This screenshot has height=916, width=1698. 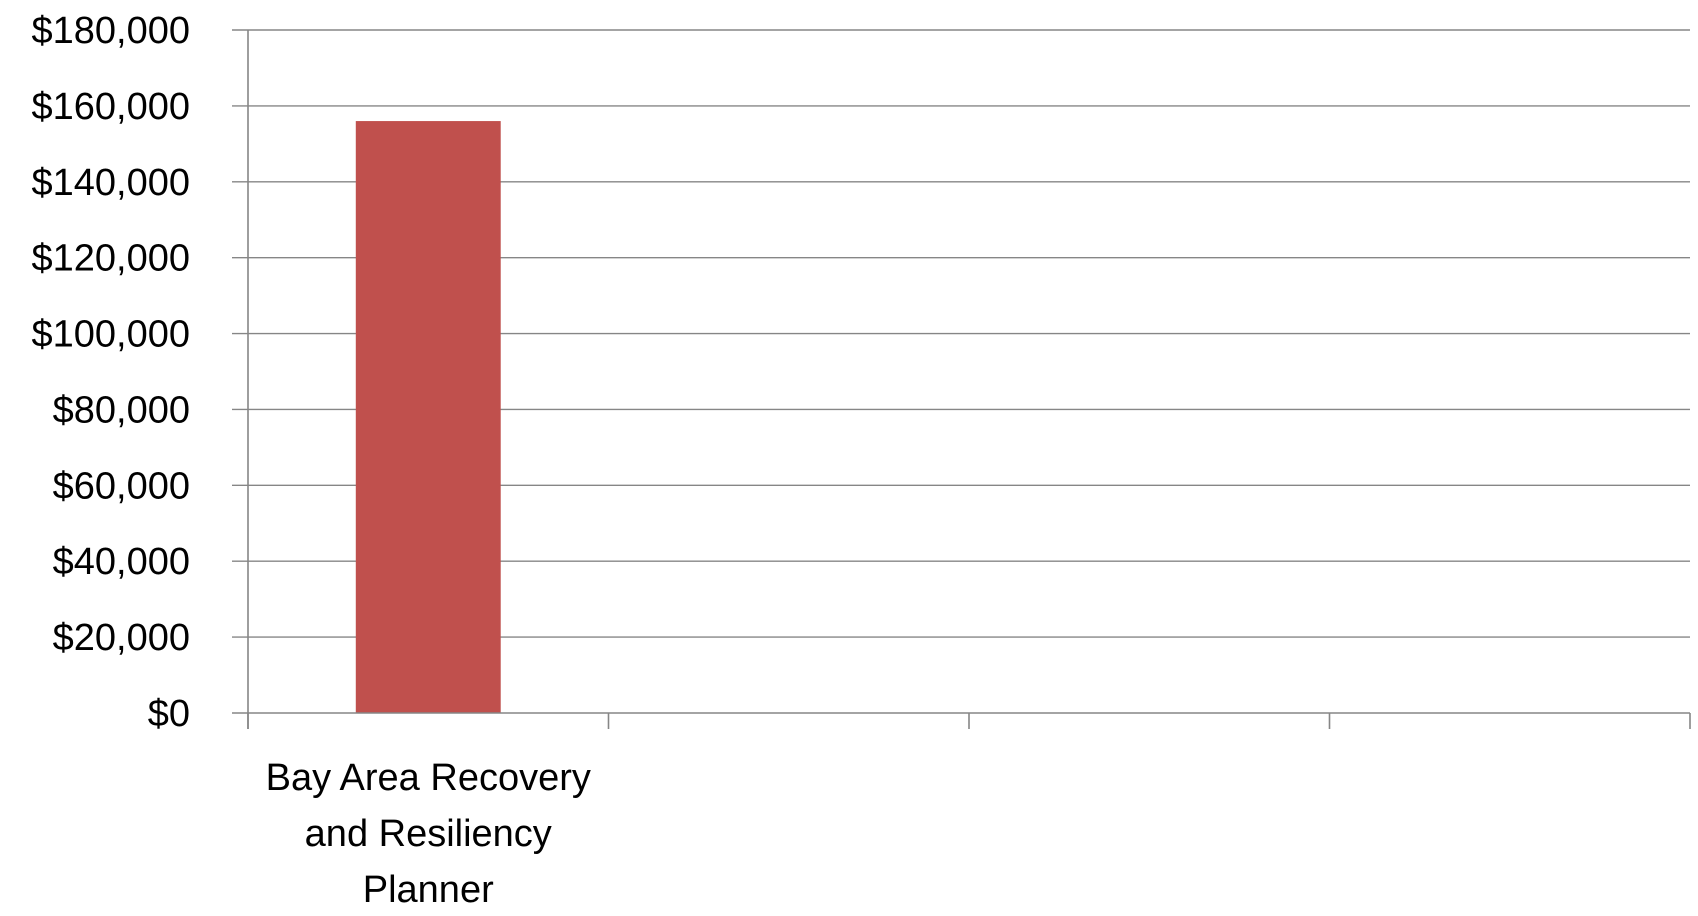 I want to click on y-tick-label: $40,000, so click(x=121, y=562).